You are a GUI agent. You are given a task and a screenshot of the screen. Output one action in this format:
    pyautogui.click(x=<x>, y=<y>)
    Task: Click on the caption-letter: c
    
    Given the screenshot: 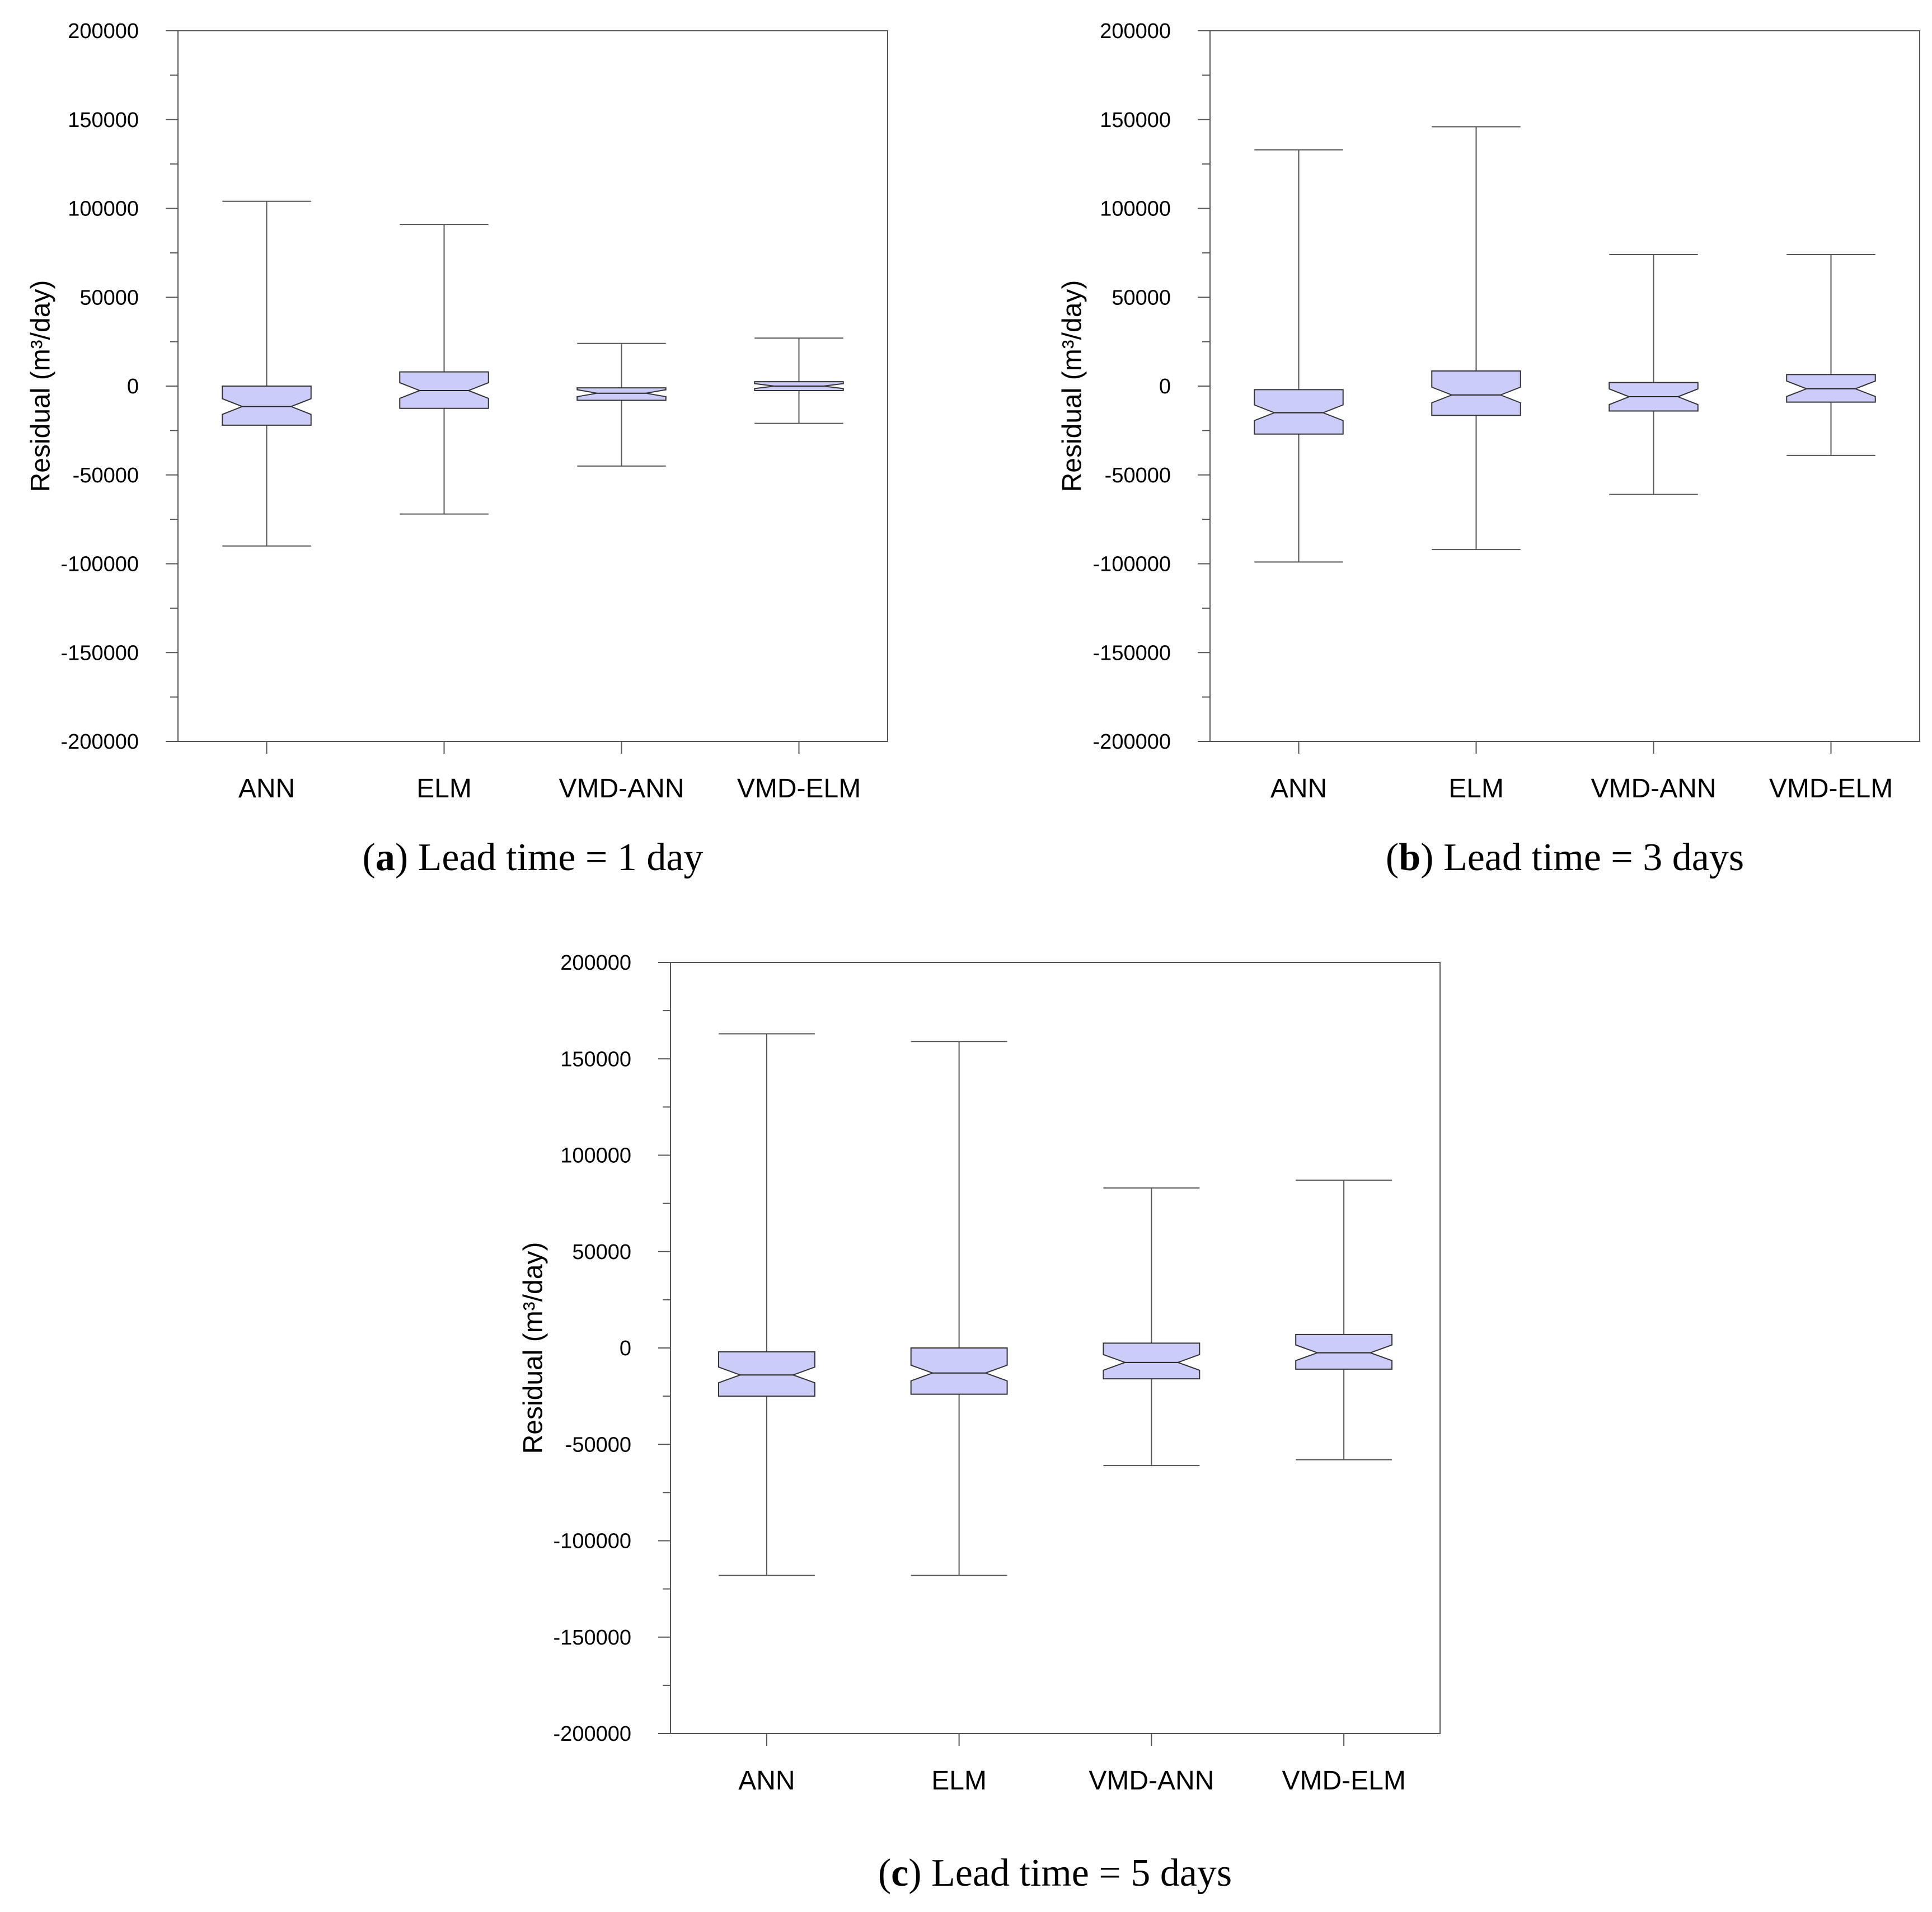 What is the action you would take?
    pyautogui.click(x=899, y=1873)
    